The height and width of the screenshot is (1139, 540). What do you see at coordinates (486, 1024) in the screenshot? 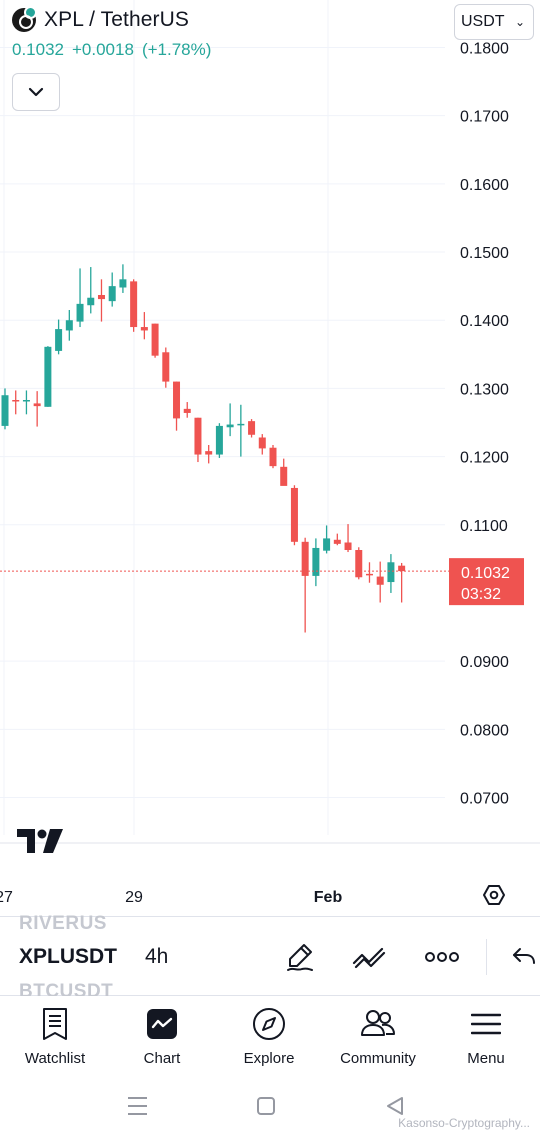
I see `menu-icon` at bounding box center [486, 1024].